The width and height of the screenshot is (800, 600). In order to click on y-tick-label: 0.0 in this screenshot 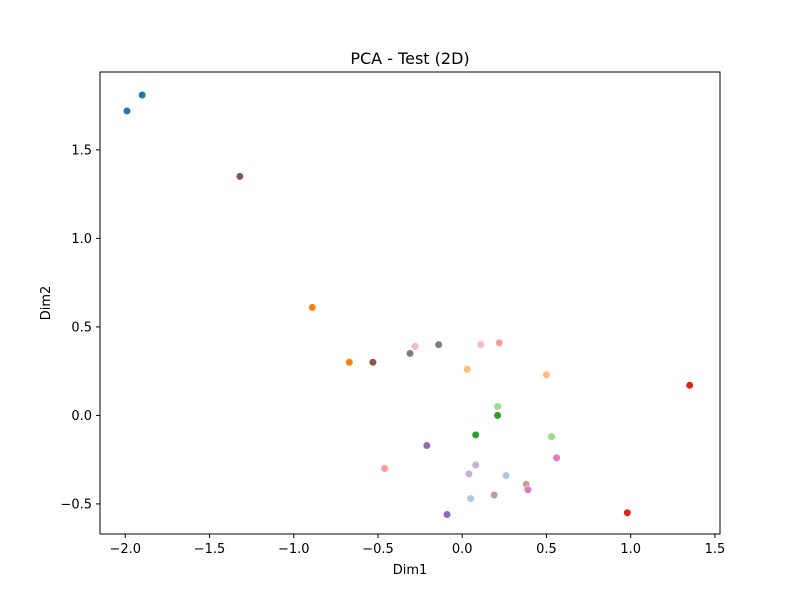, I will do `click(81, 416)`.